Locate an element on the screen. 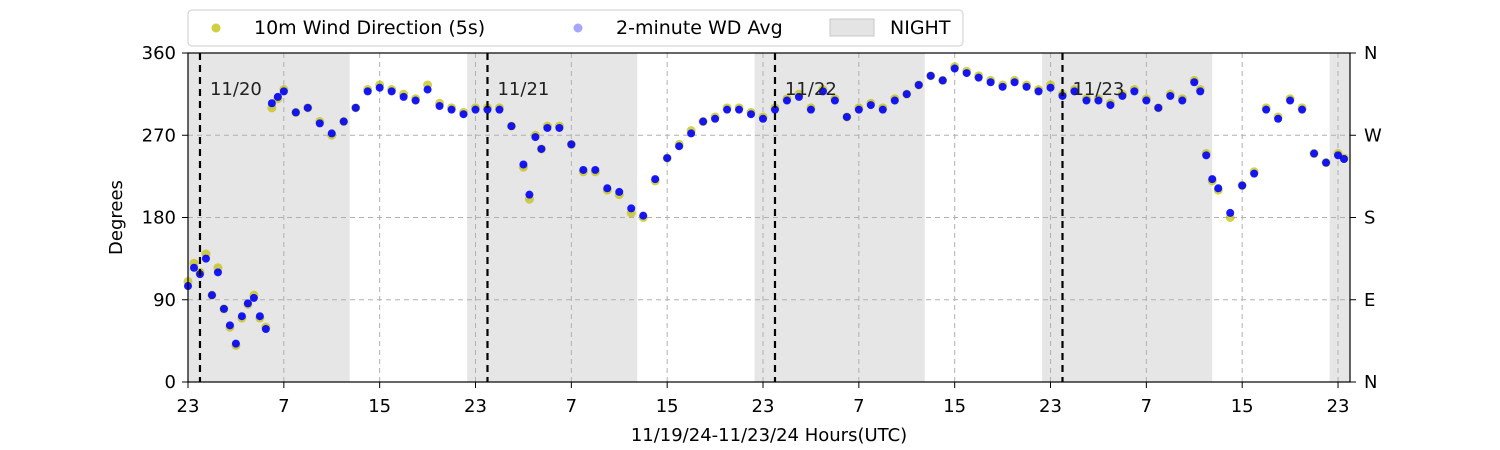  legend-label: 10m Wind Direction (5s) is located at coordinates (369, 28).